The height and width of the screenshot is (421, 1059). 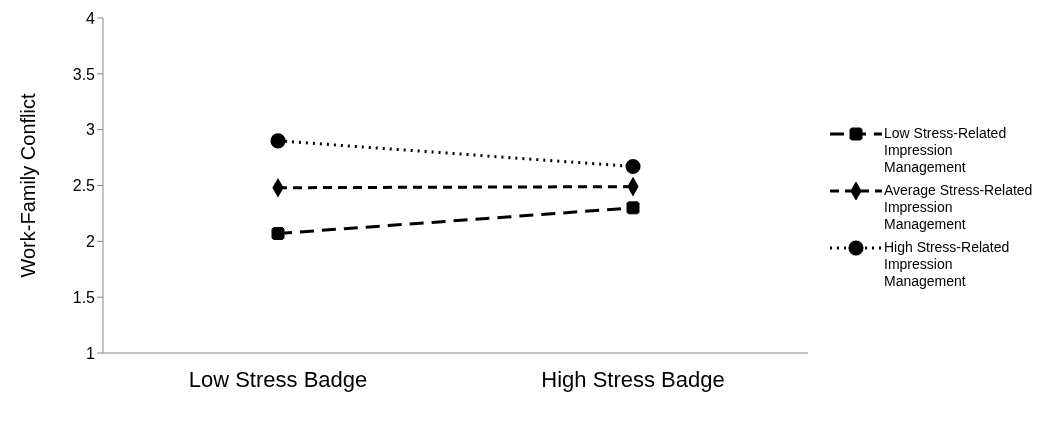 I want to click on legend-label: Low Stress-Related Impression Management, so click(x=946, y=150).